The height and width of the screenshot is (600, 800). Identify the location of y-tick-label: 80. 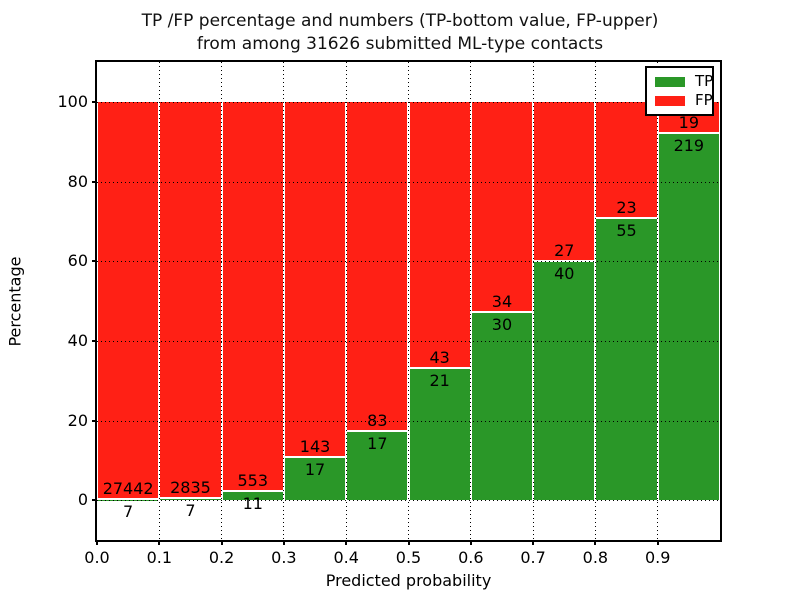
(77, 181).